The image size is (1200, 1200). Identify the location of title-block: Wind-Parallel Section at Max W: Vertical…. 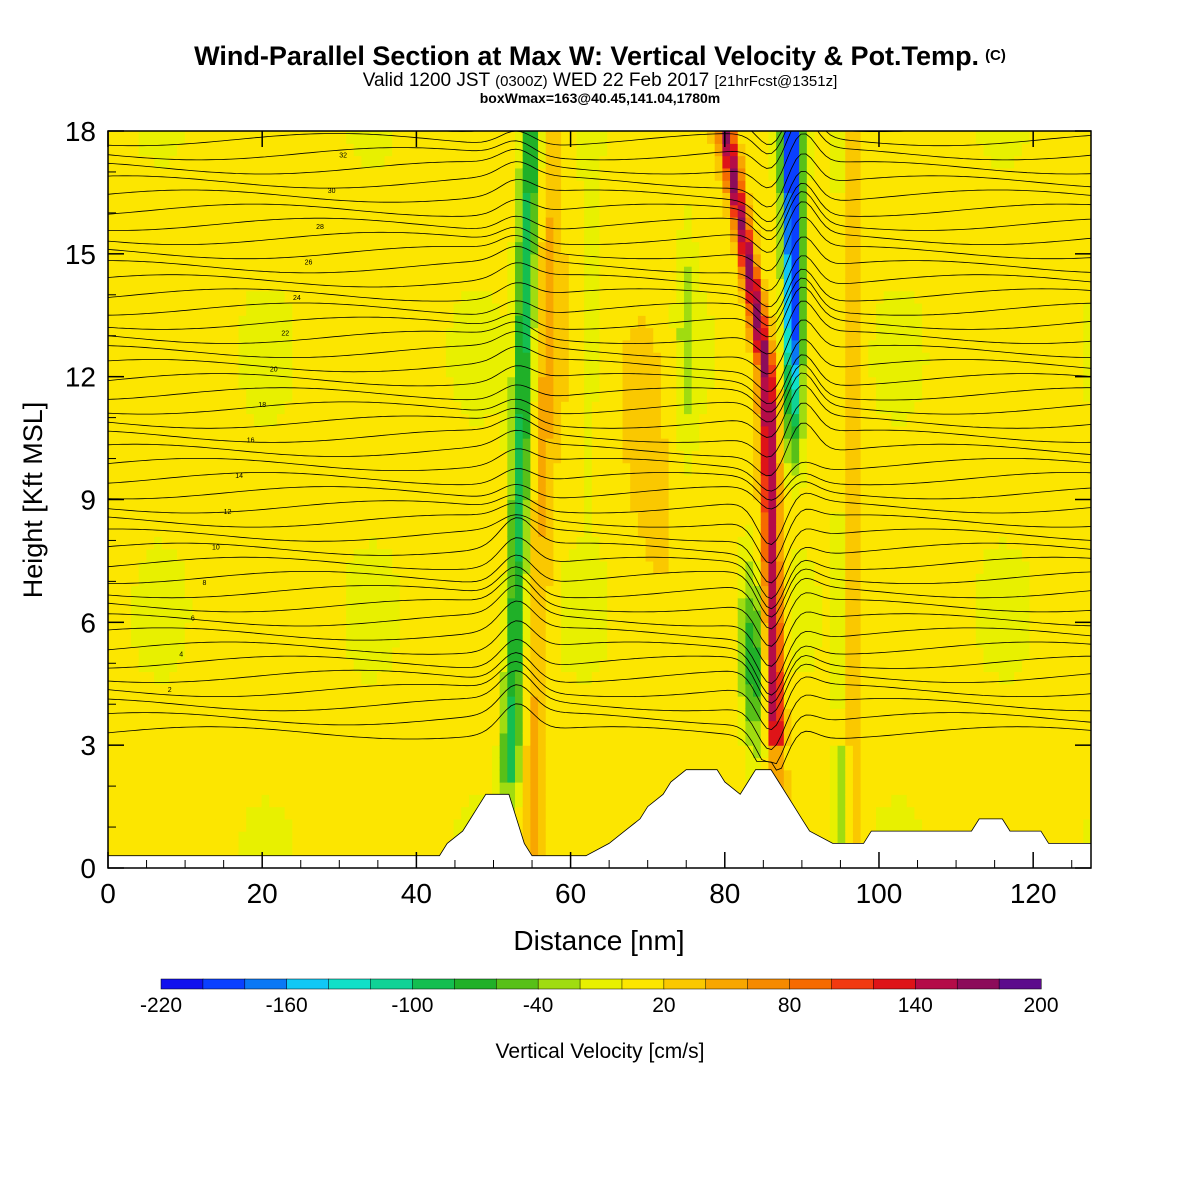
(600, 72).